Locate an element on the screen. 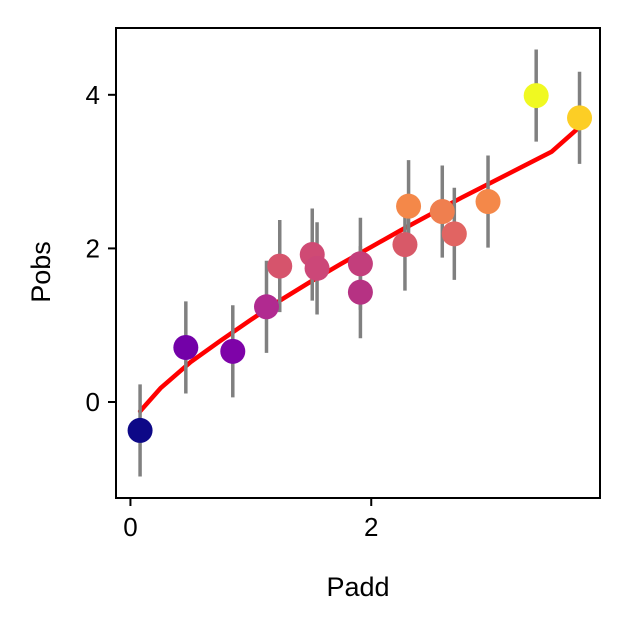 The height and width of the screenshot is (634, 628). x-tick-label: 2 is located at coordinates (371, 527).